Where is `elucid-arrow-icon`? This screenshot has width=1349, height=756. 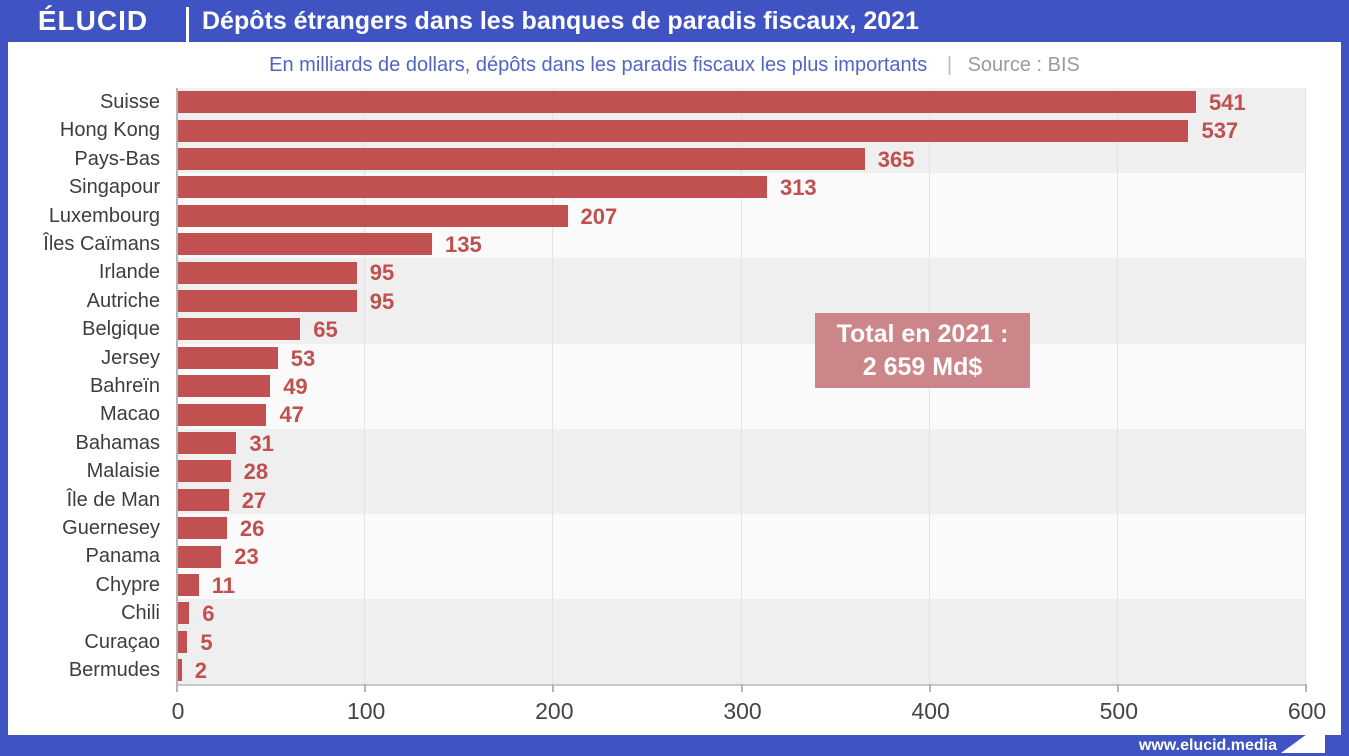 elucid-arrow-icon is located at coordinates (1303, 737).